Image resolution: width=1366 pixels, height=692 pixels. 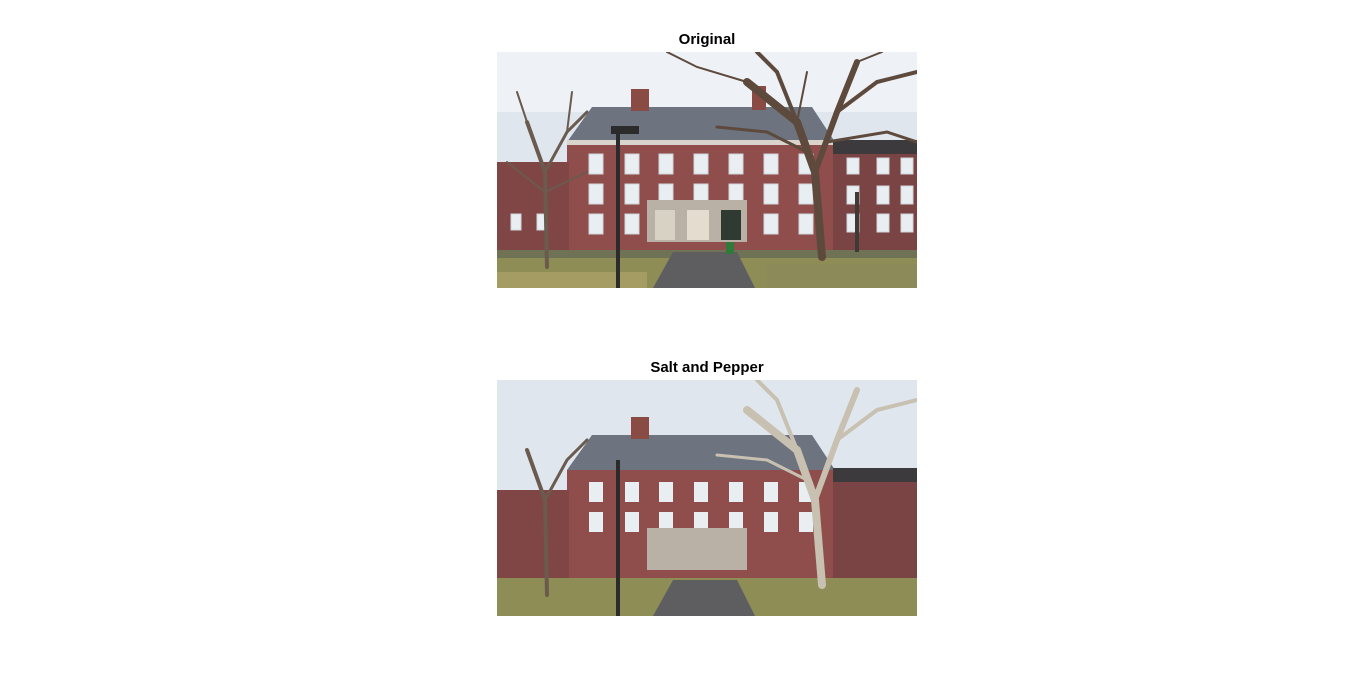 I want to click on chimney-left, so click(x=640, y=100).